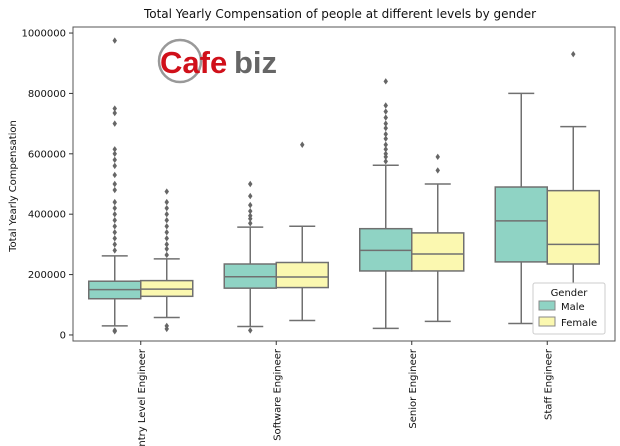 This screenshot has width=620, height=446. I want to click on y-axis-label: Total Yearly Compensation, so click(13, 186).